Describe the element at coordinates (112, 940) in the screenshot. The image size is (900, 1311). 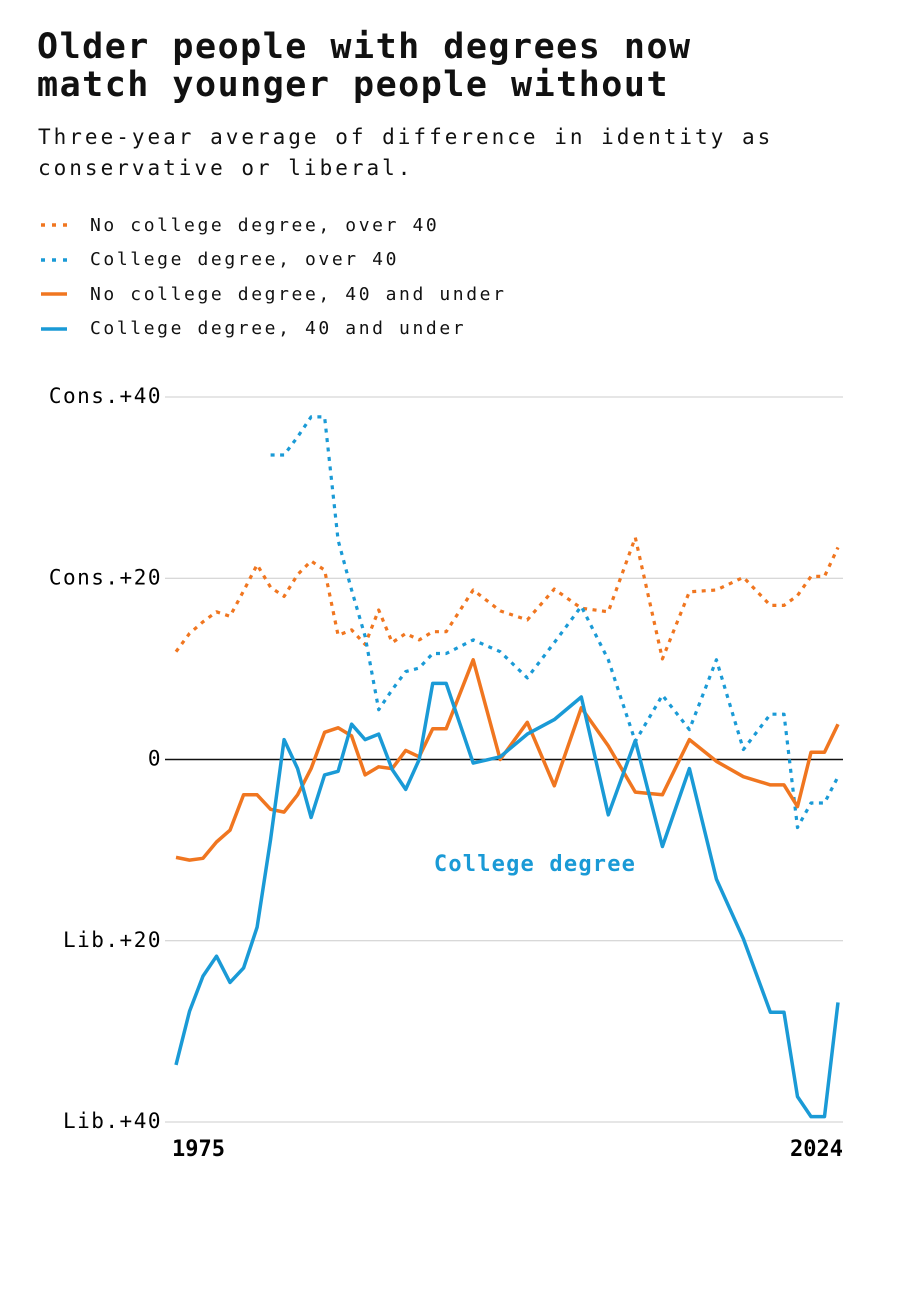
I see `y-tick-label: Lib.+20` at that location.